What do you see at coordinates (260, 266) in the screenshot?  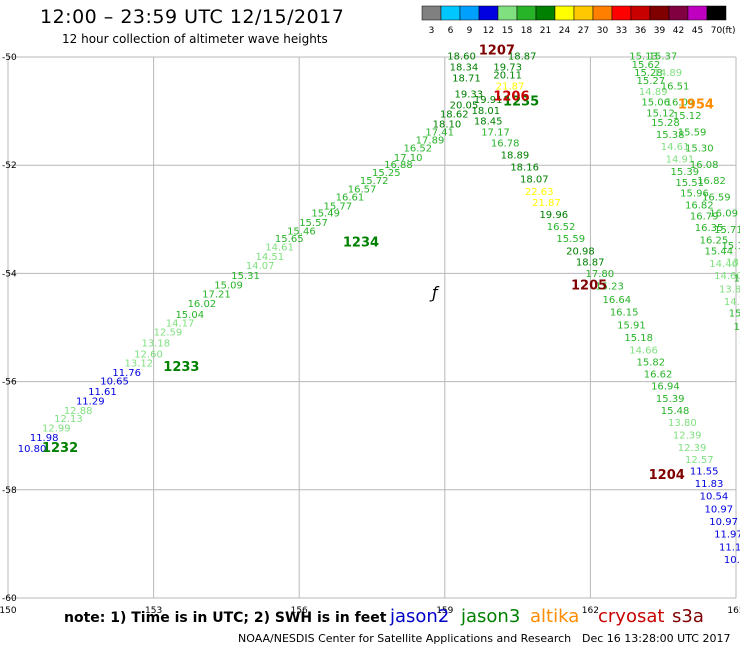 I see `wave-height-reading: 14.07` at bounding box center [260, 266].